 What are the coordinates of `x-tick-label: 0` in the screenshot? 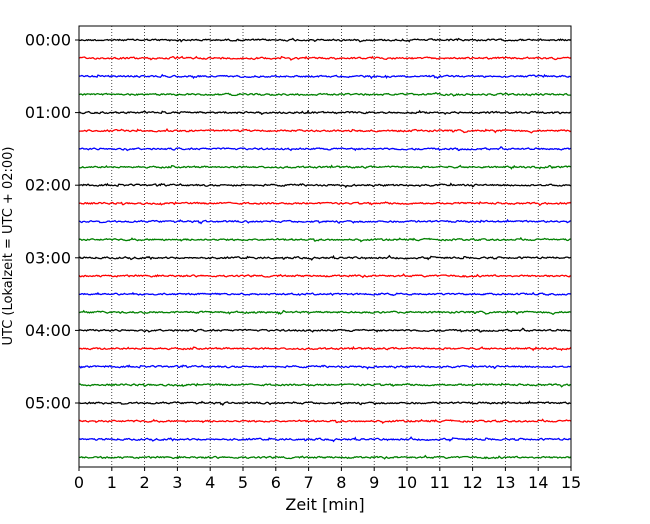 It's located at (79, 482).